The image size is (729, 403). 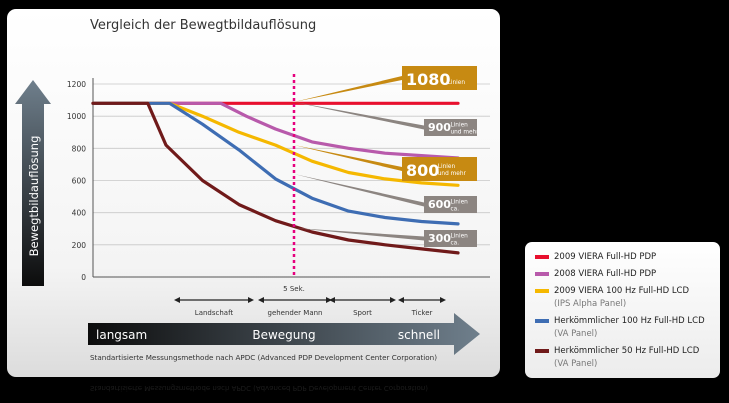 I want to click on range-label: Sport, so click(x=362, y=313).